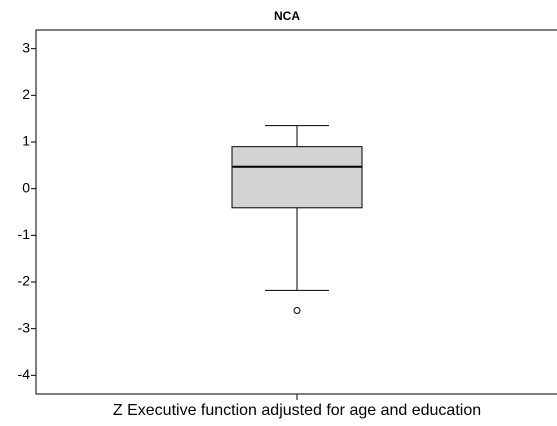 The height and width of the screenshot is (426, 557). I want to click on box, so click(297, 177).